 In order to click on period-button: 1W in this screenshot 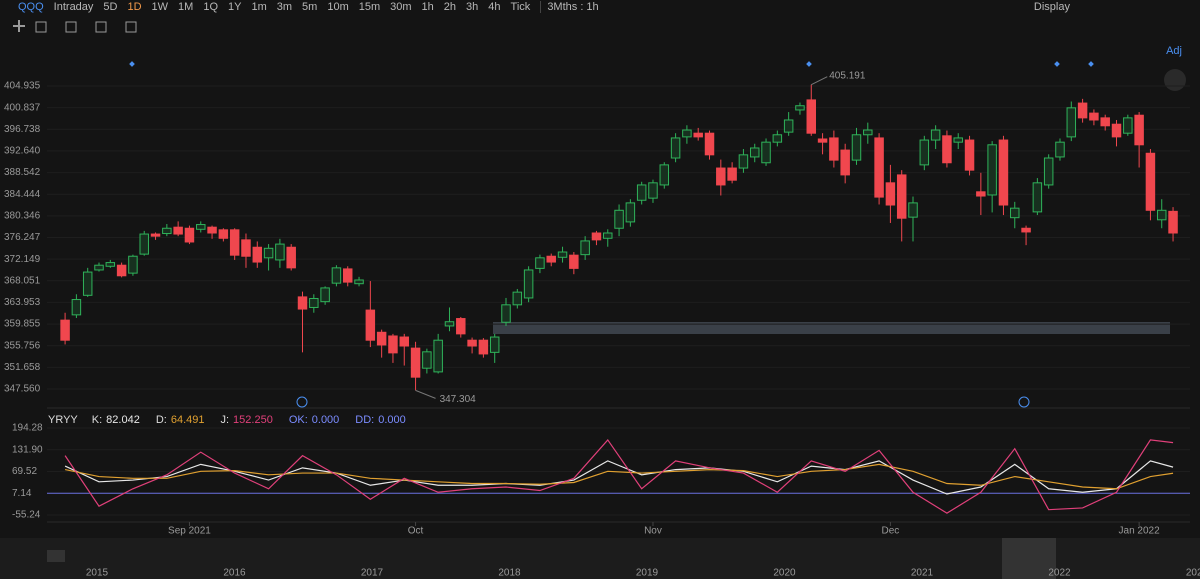, I will do `click(160, 7)`.